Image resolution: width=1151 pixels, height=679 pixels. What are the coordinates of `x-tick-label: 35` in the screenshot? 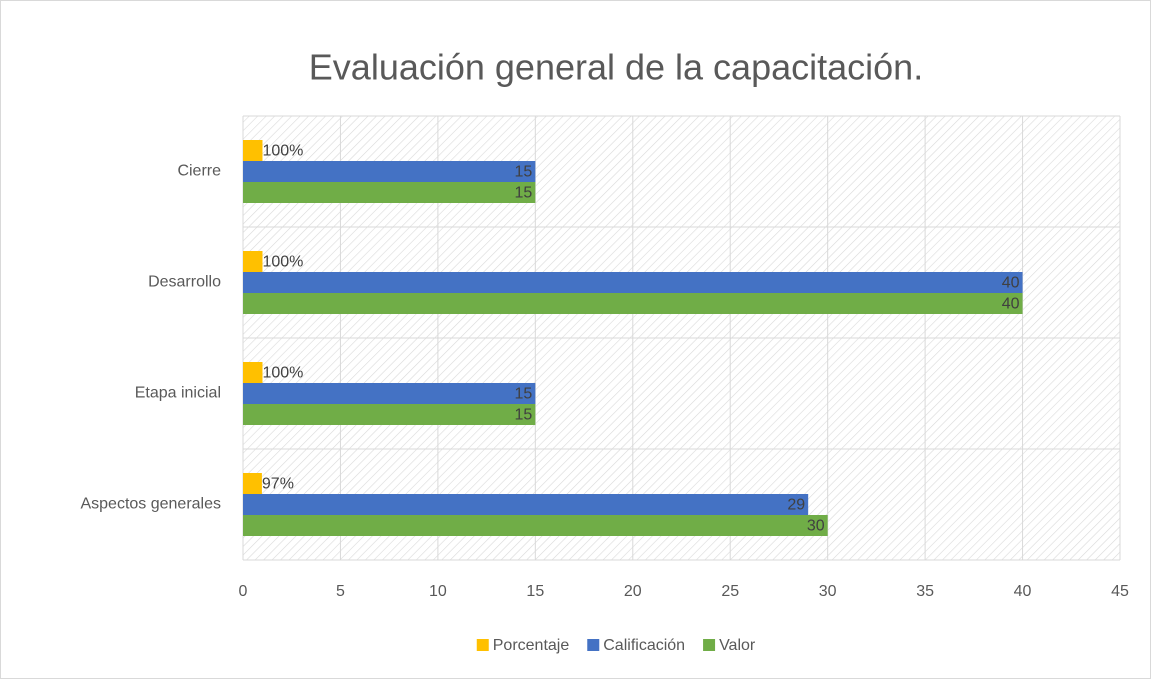 It's located at (925, 591).